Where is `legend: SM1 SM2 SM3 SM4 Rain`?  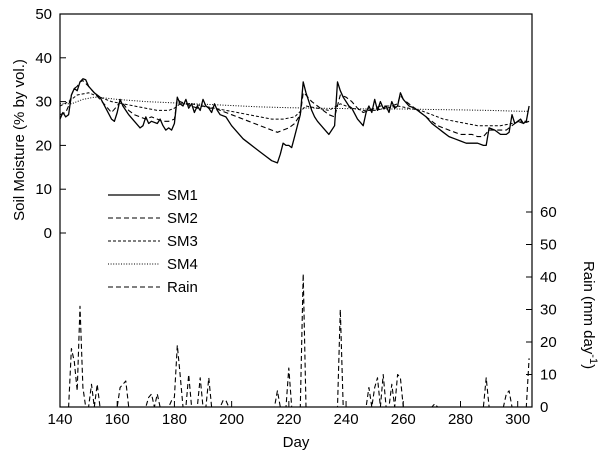 legend: SM1 SM2 SM3 SM4 Rain is located at coordinates (153, 241).